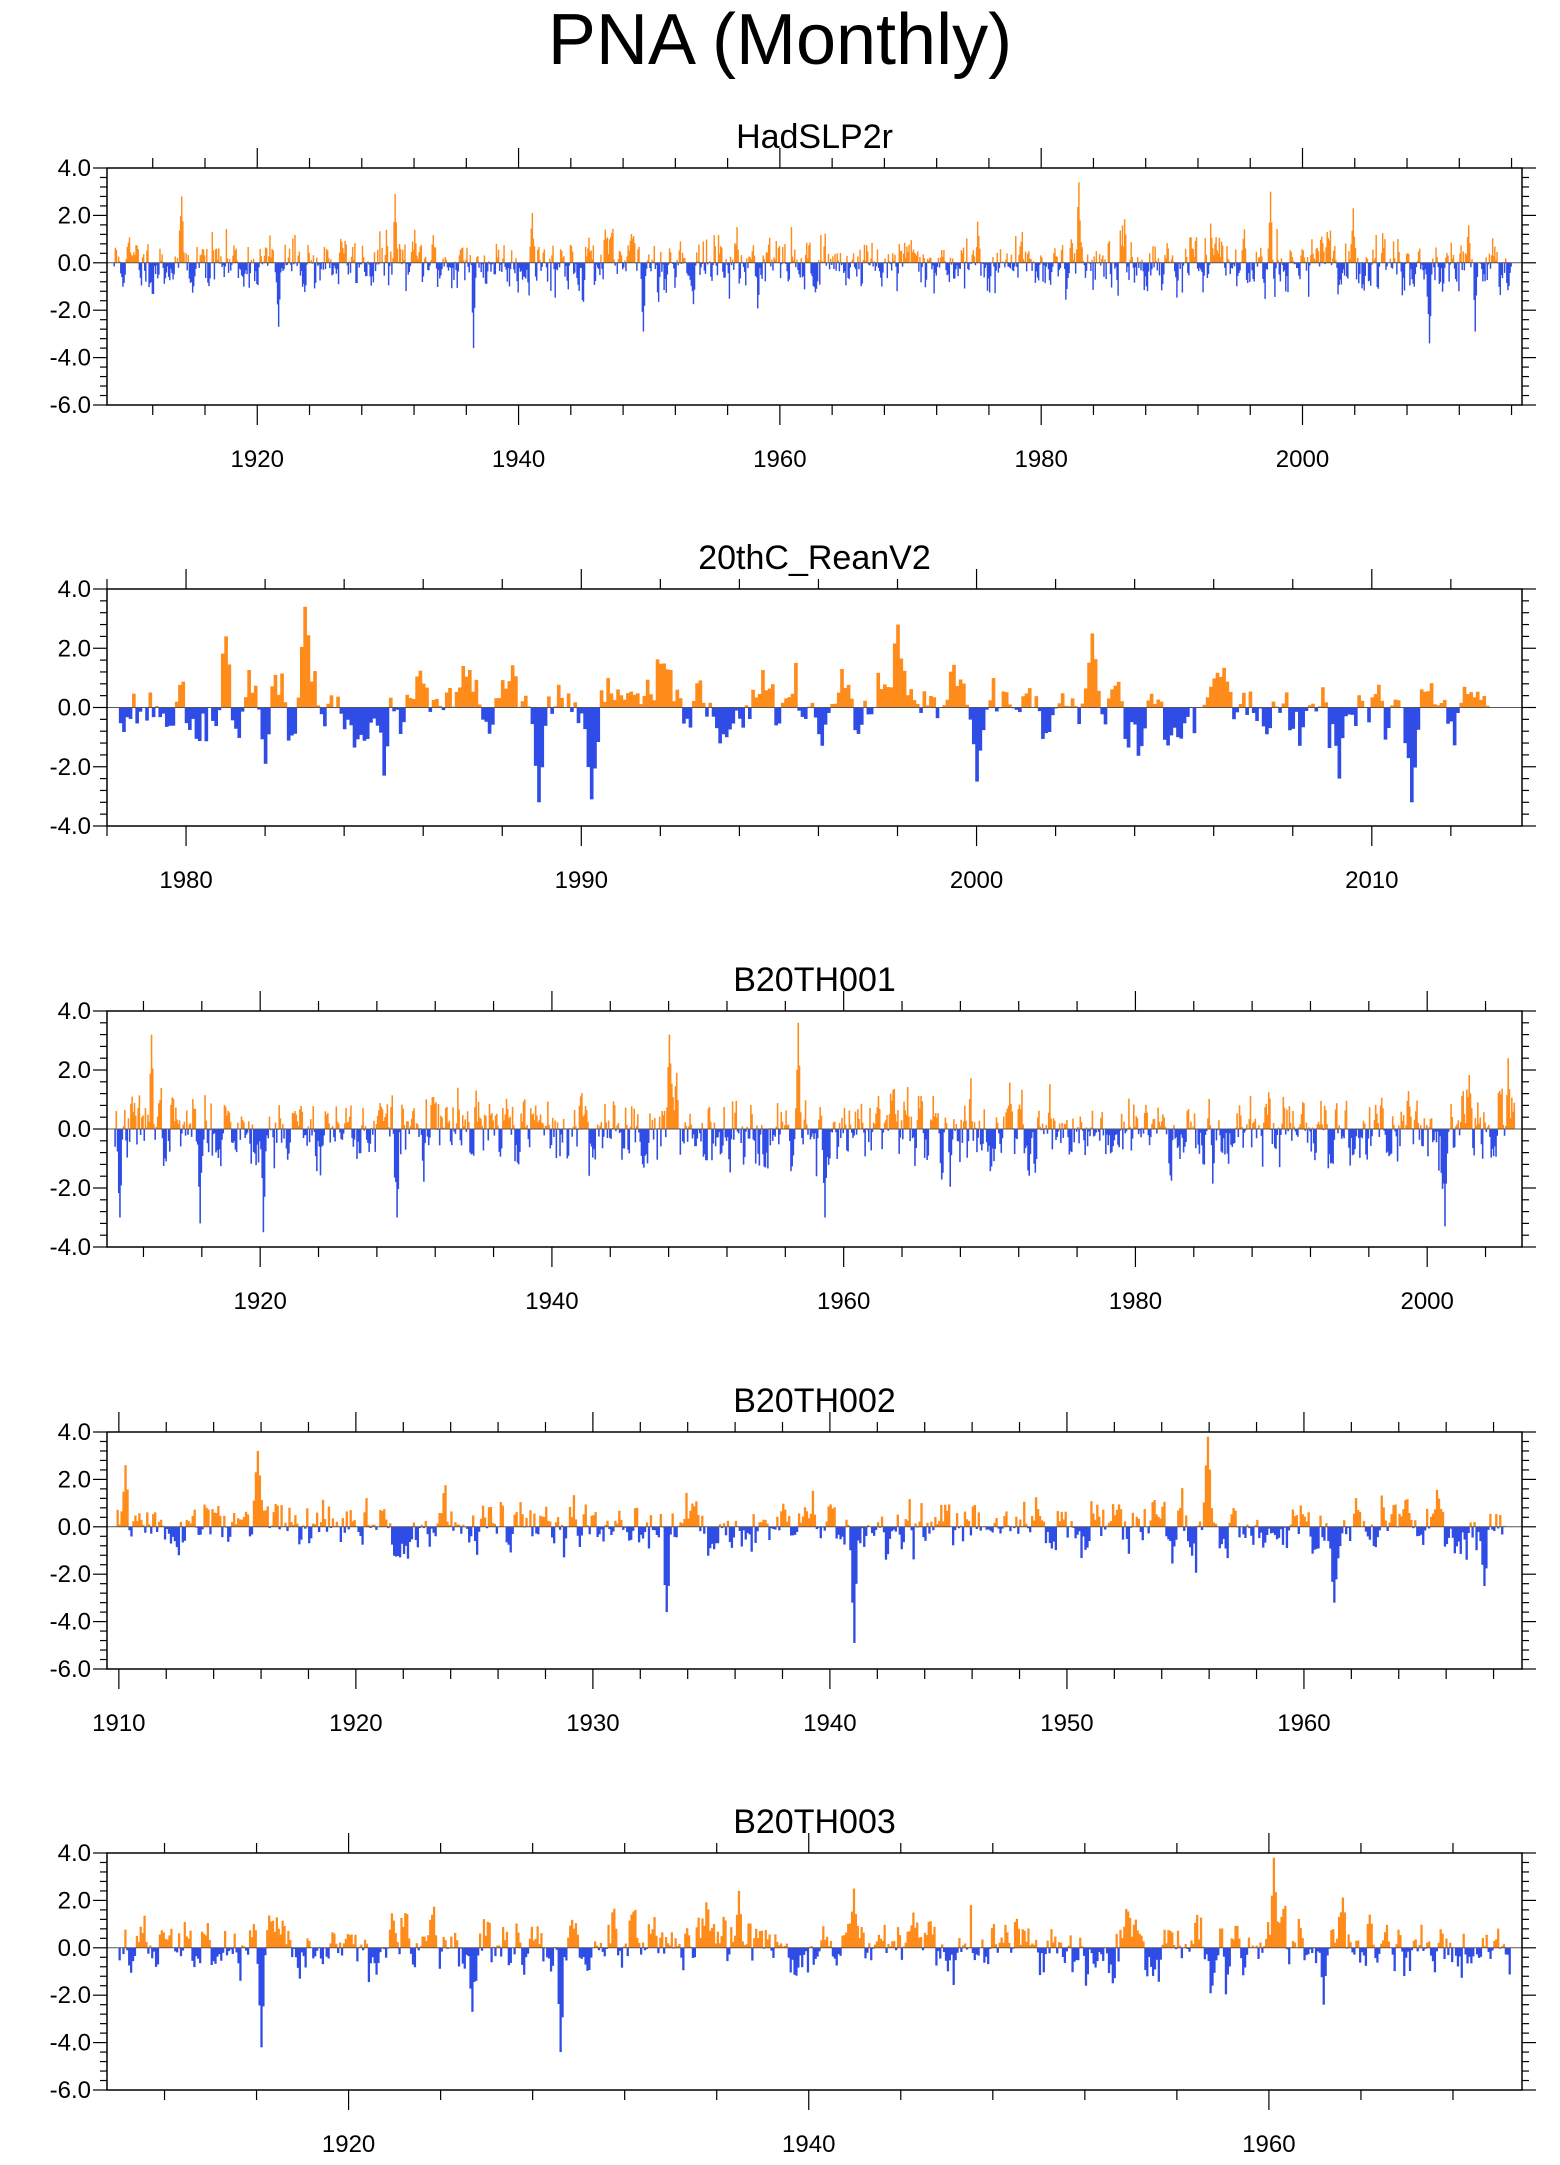 This screenshot has width=1560, height=2165. Describe the element at coordinates (808, 2144) in the screenshot. I see `x-tick-label: 1940` at that location.